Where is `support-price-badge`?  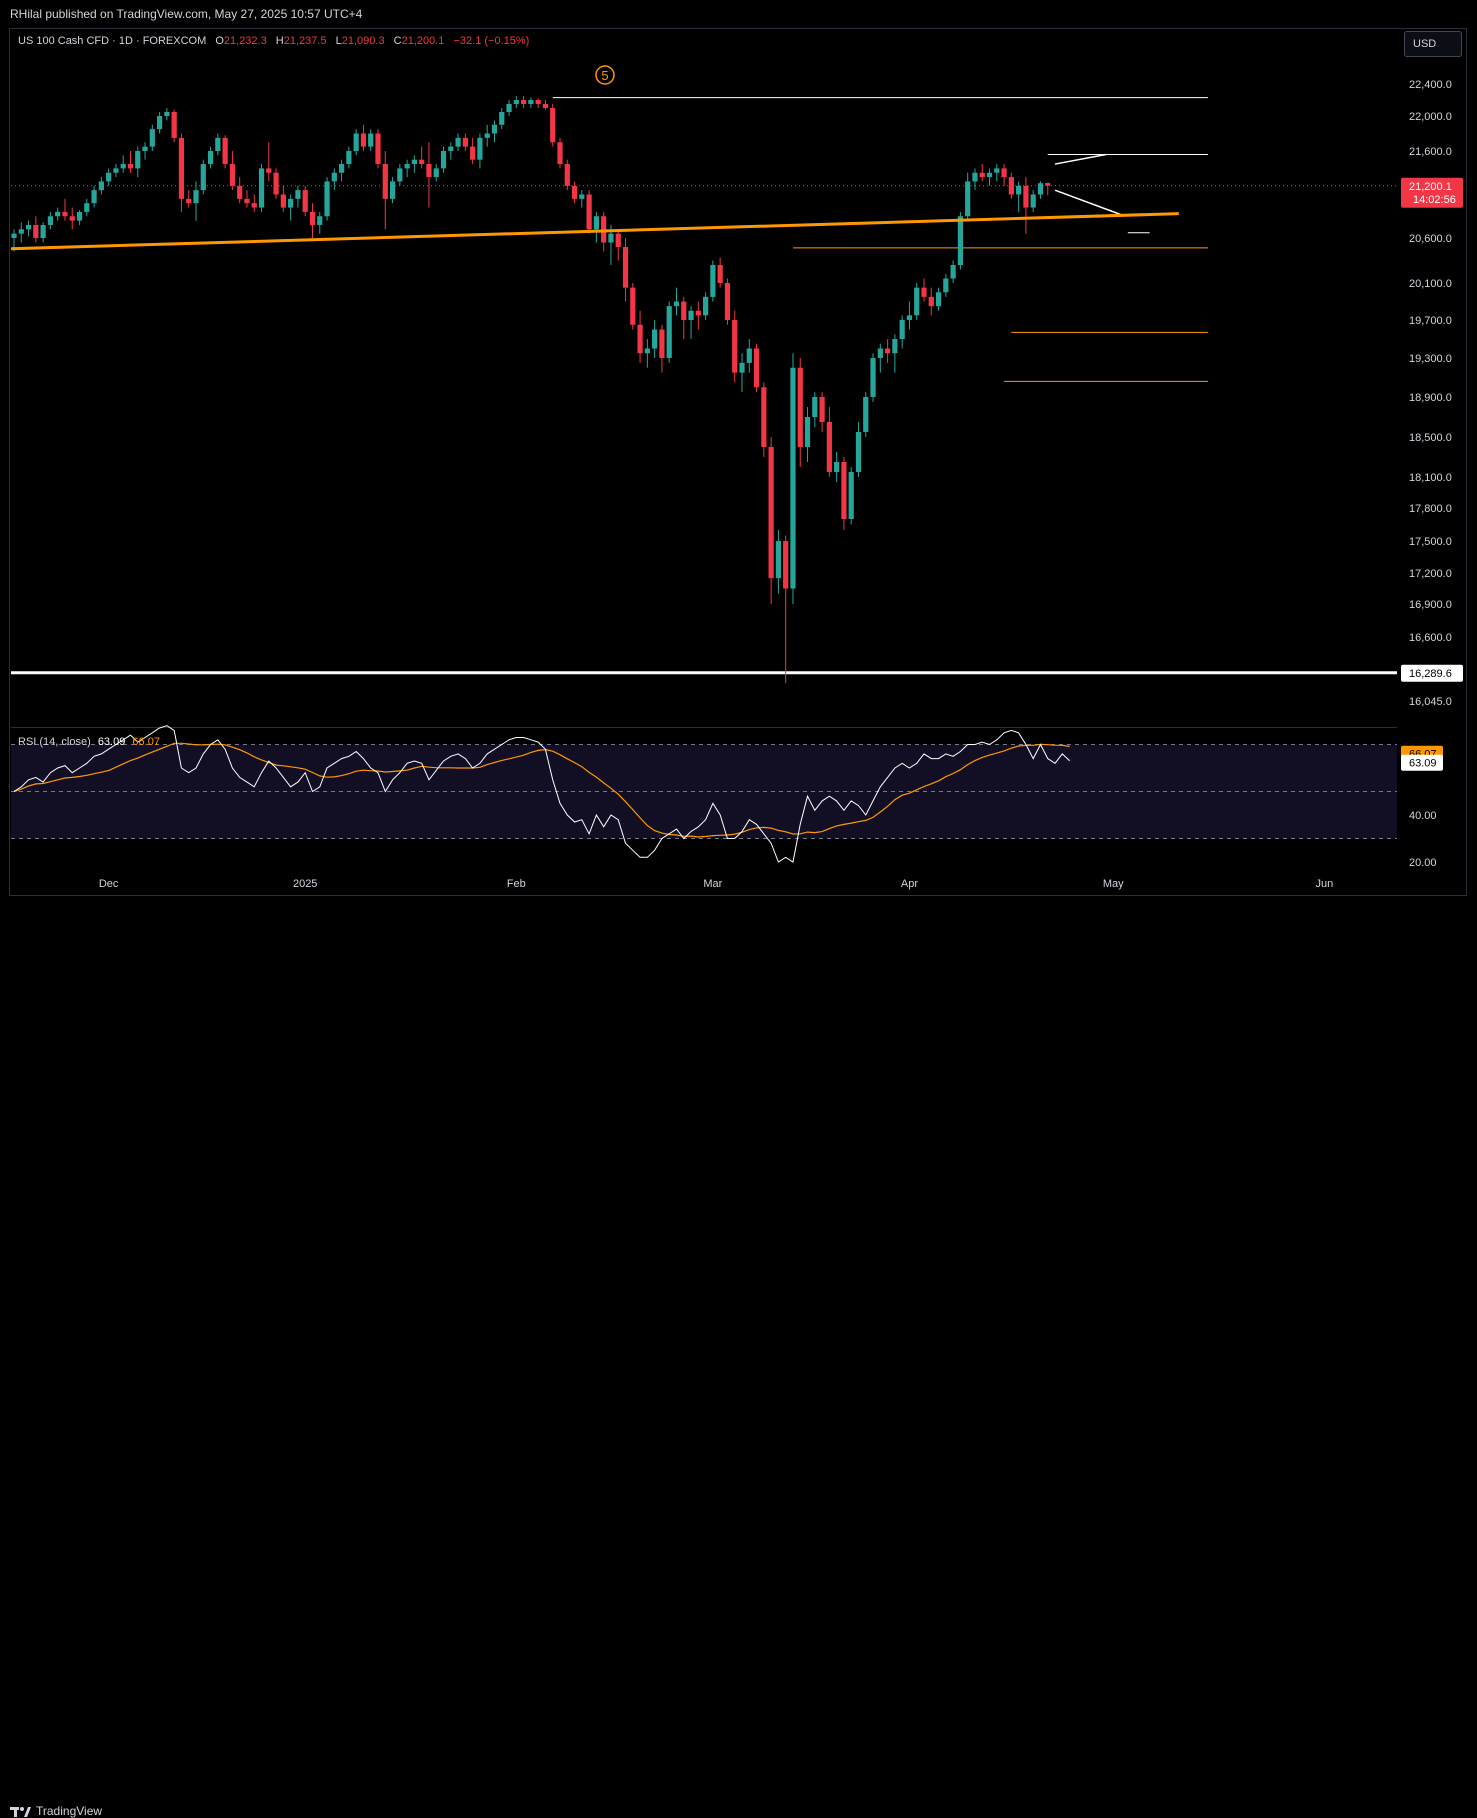 support-price-badge is located at coordinates (1432, 673).